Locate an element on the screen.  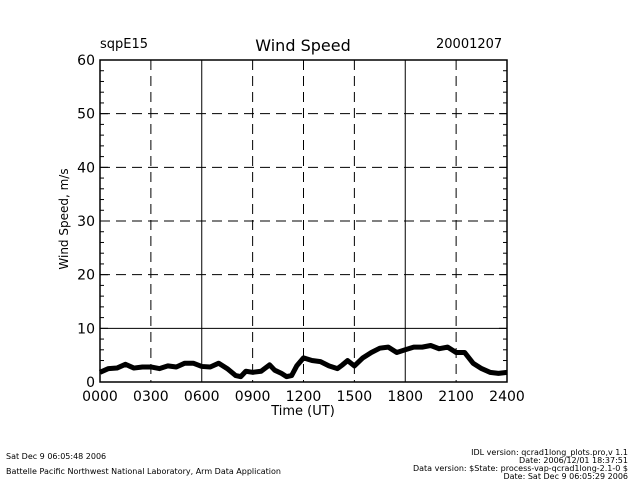
y-tick-label: 30 is located at coordinates (86, 222).